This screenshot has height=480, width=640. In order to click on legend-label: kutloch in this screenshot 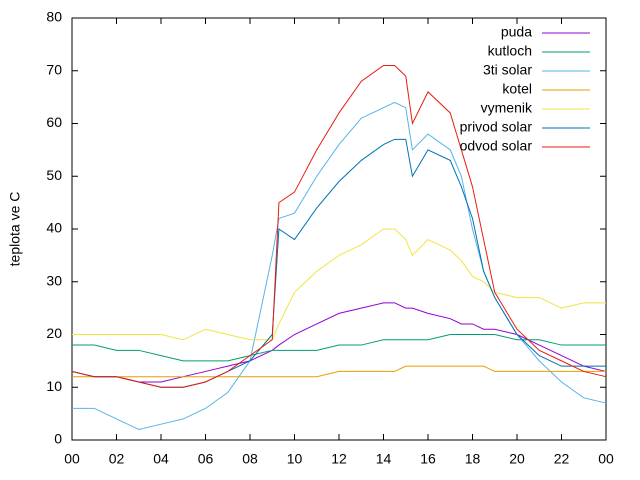, I will do `click(510, 51)`.